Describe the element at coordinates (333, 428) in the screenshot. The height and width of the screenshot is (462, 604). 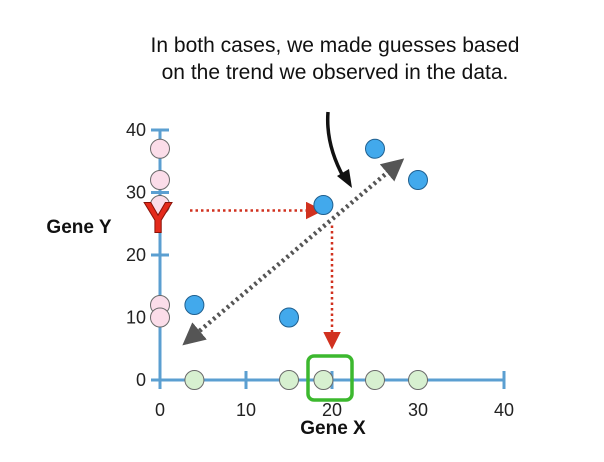
I see `x-axis-label: Gene X` at that location.